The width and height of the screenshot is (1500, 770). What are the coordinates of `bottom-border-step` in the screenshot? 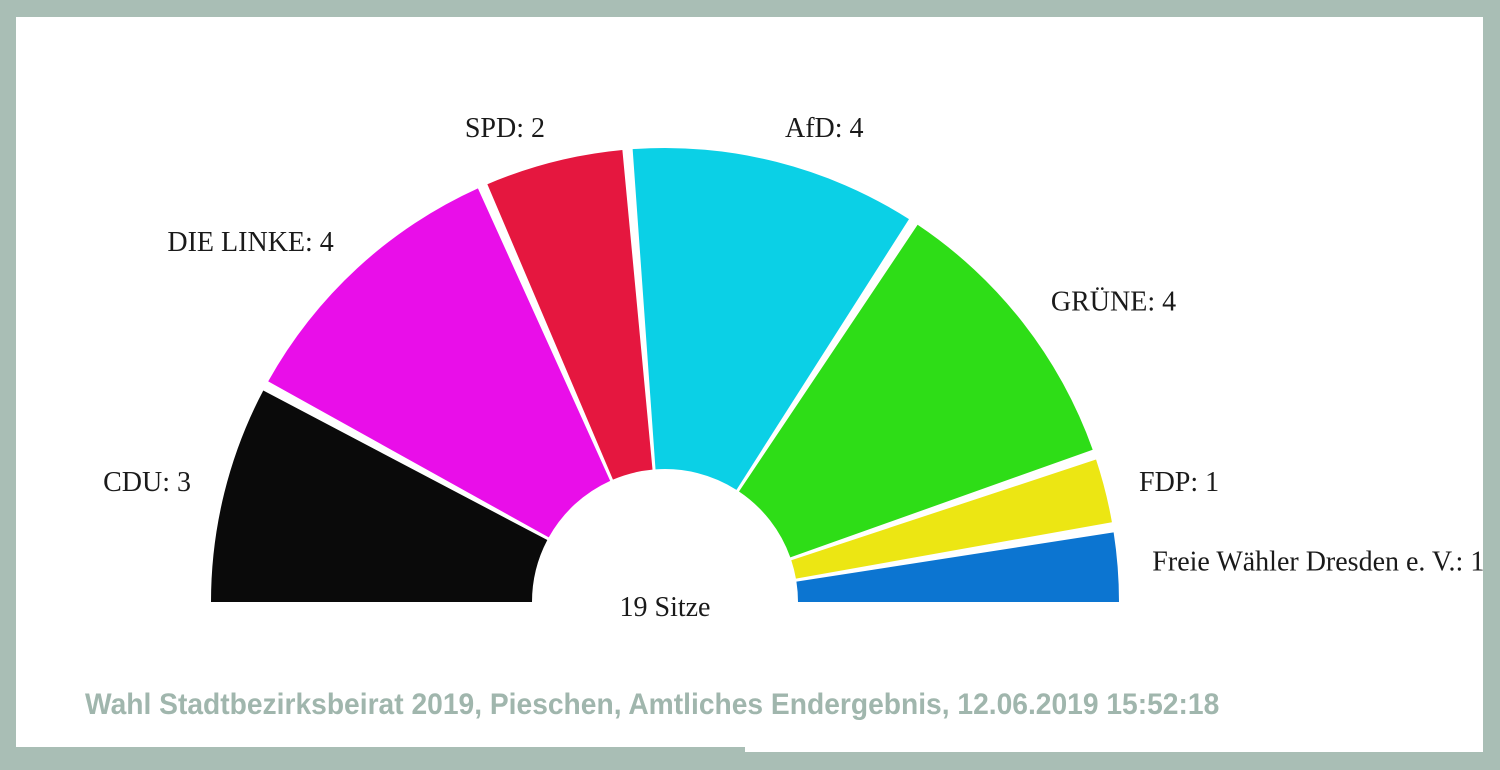 It's located at (372, 758).